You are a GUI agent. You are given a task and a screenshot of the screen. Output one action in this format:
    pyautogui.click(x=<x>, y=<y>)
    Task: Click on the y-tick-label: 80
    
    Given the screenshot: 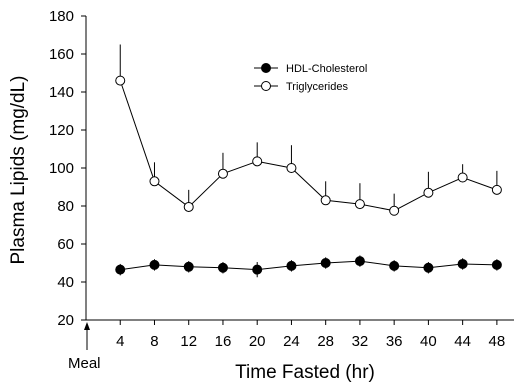 What is the action you would take?
    pyautogui.click(x=65, y=206)
    